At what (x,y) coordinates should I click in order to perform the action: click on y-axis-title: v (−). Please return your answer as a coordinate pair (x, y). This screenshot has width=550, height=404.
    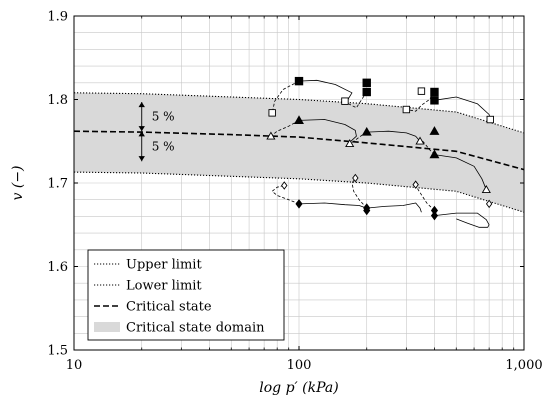
    Looking at the image, I should click on (18, 182).